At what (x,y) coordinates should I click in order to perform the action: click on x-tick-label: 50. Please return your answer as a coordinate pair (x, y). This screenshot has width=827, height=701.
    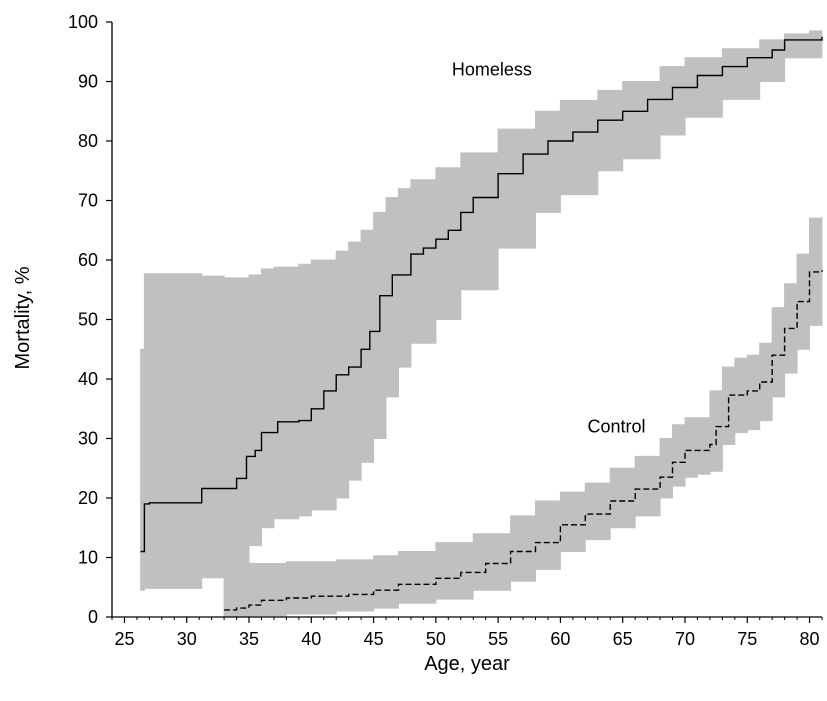
    Looking at the image, I should click on (436, 639).